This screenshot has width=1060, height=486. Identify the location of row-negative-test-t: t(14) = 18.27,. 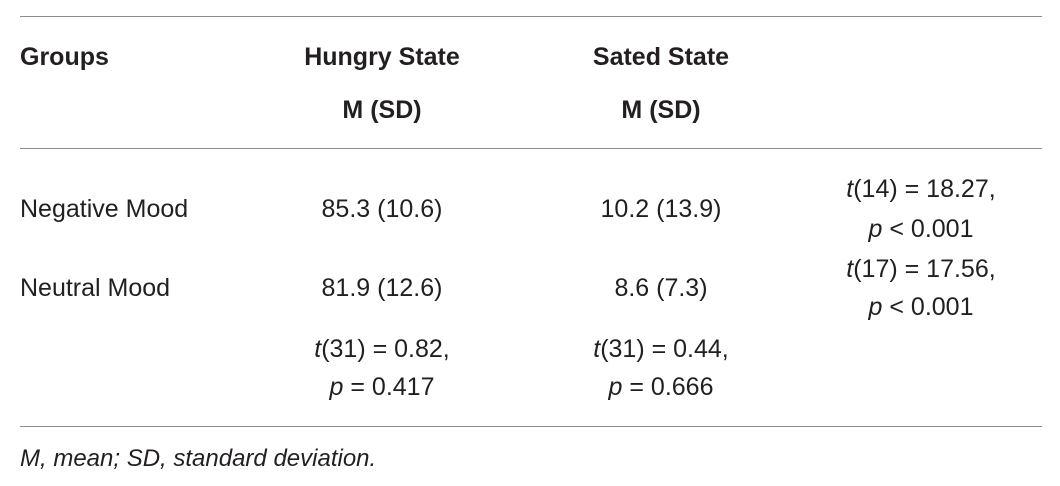
(921, 189).